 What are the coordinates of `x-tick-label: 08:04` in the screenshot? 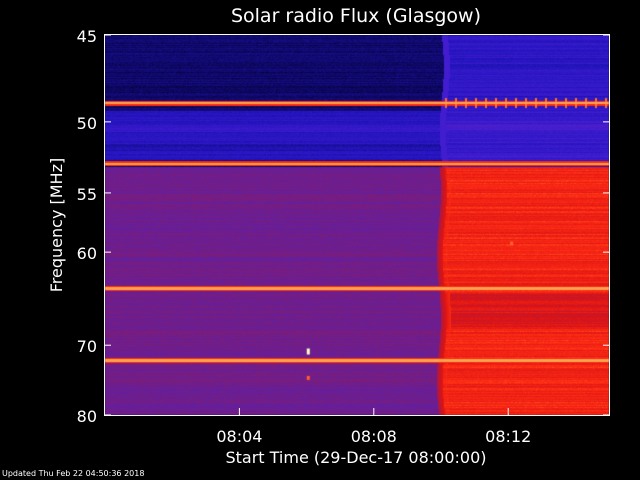 It's located at (239, 436).